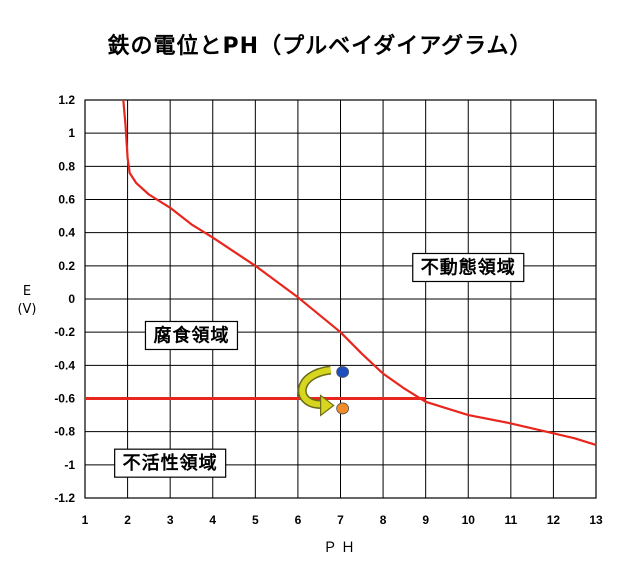  What do you see at coordinates (341, 548) in the screenshot?
I see `x-axis-label: ＰＨ` at bounding box center [341, 548].